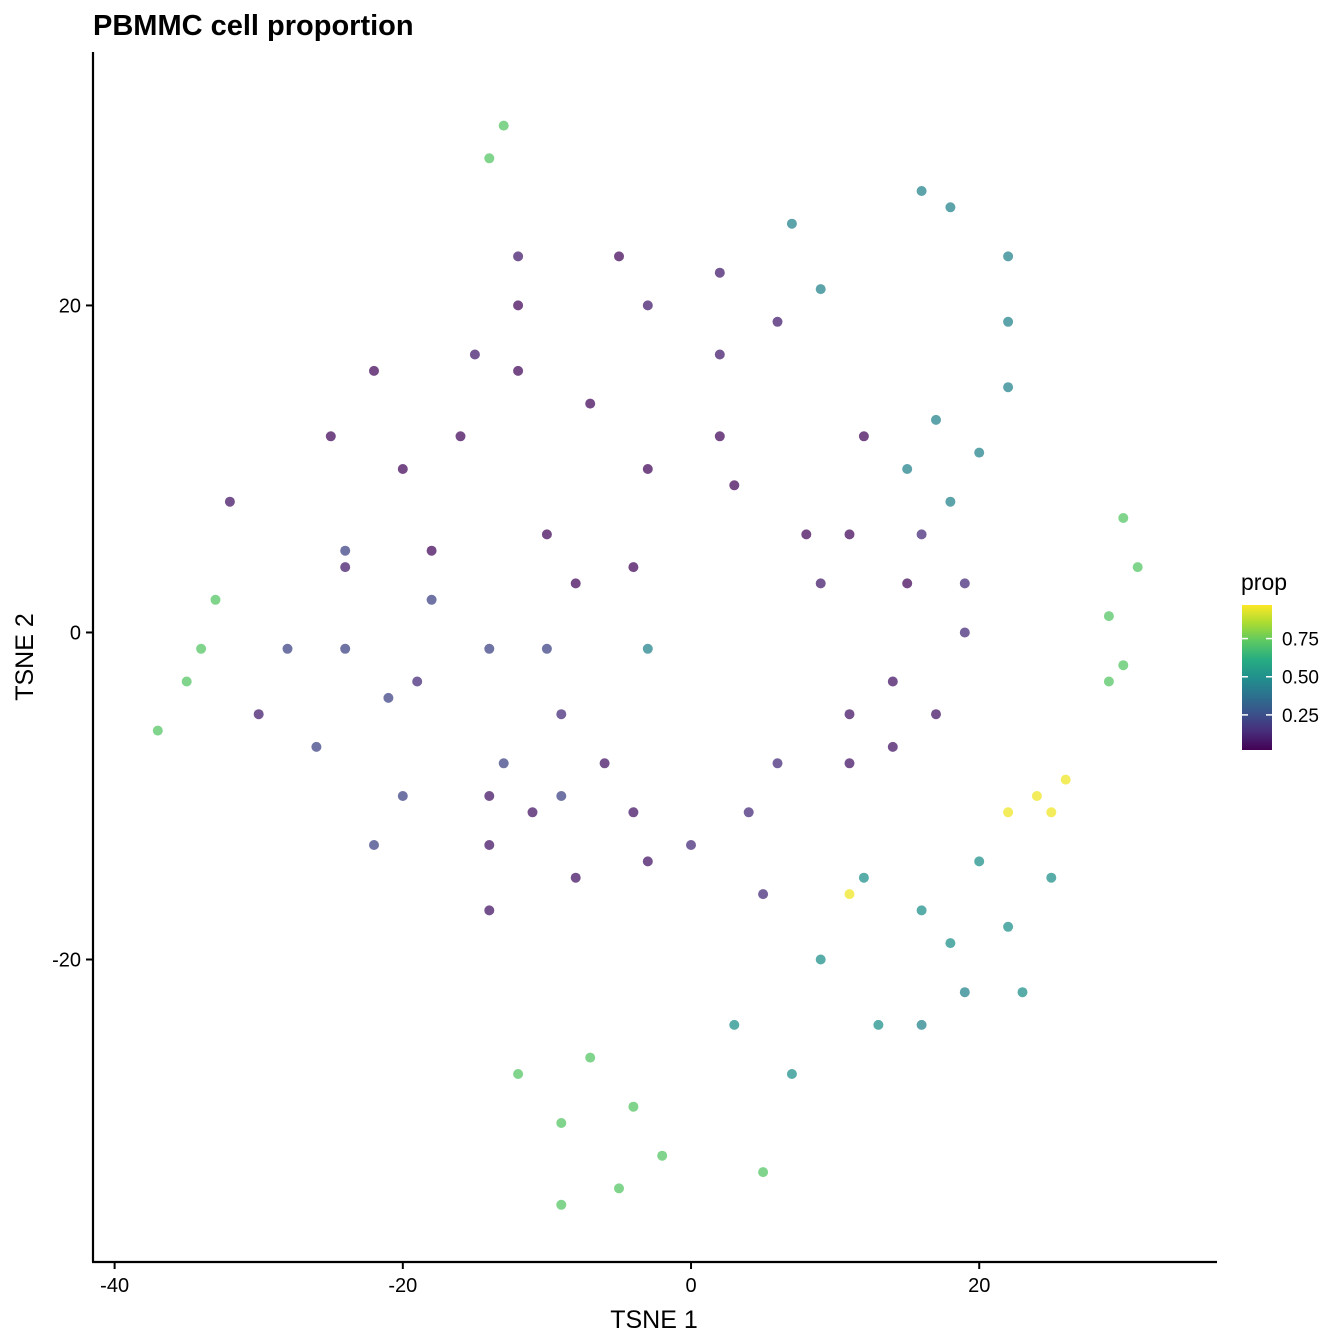 The height and width of the screenshot is (1344, 1344). Describe the element at coordinates (1280, 678) in the screenshot. I see `legend-ticks: 0.25 0.50 0.75` at that location.